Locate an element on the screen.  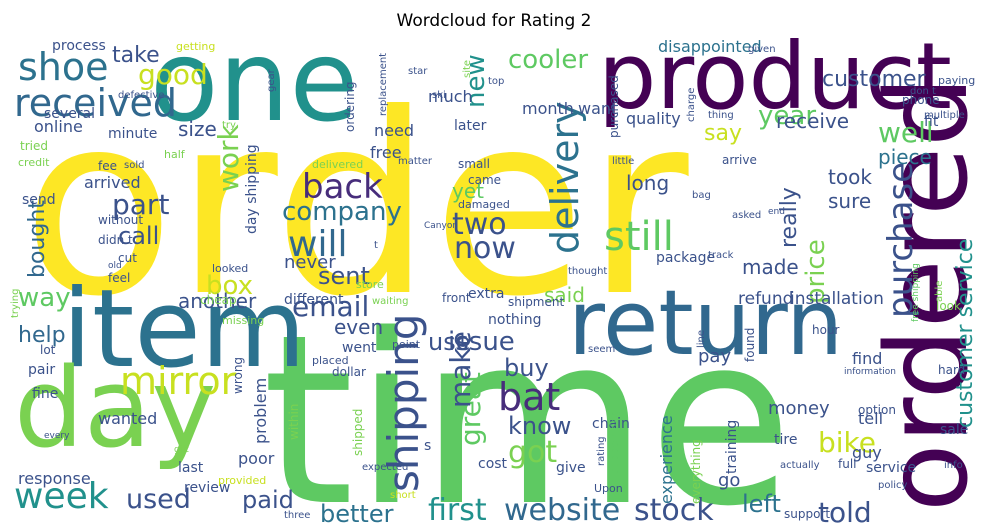
word: used is located at coordinates (158, 499).